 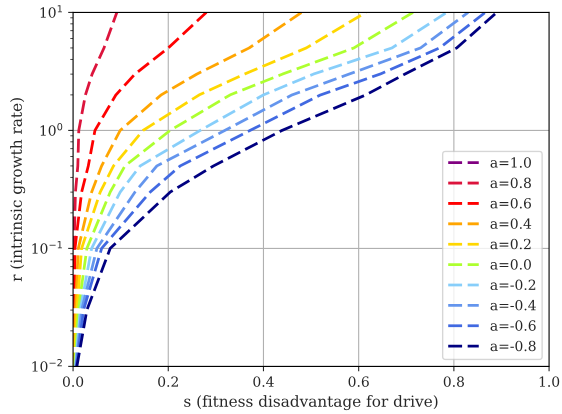 I want to click on y-tick-label: 10$^{−2}$, so click(x=47, y=365).